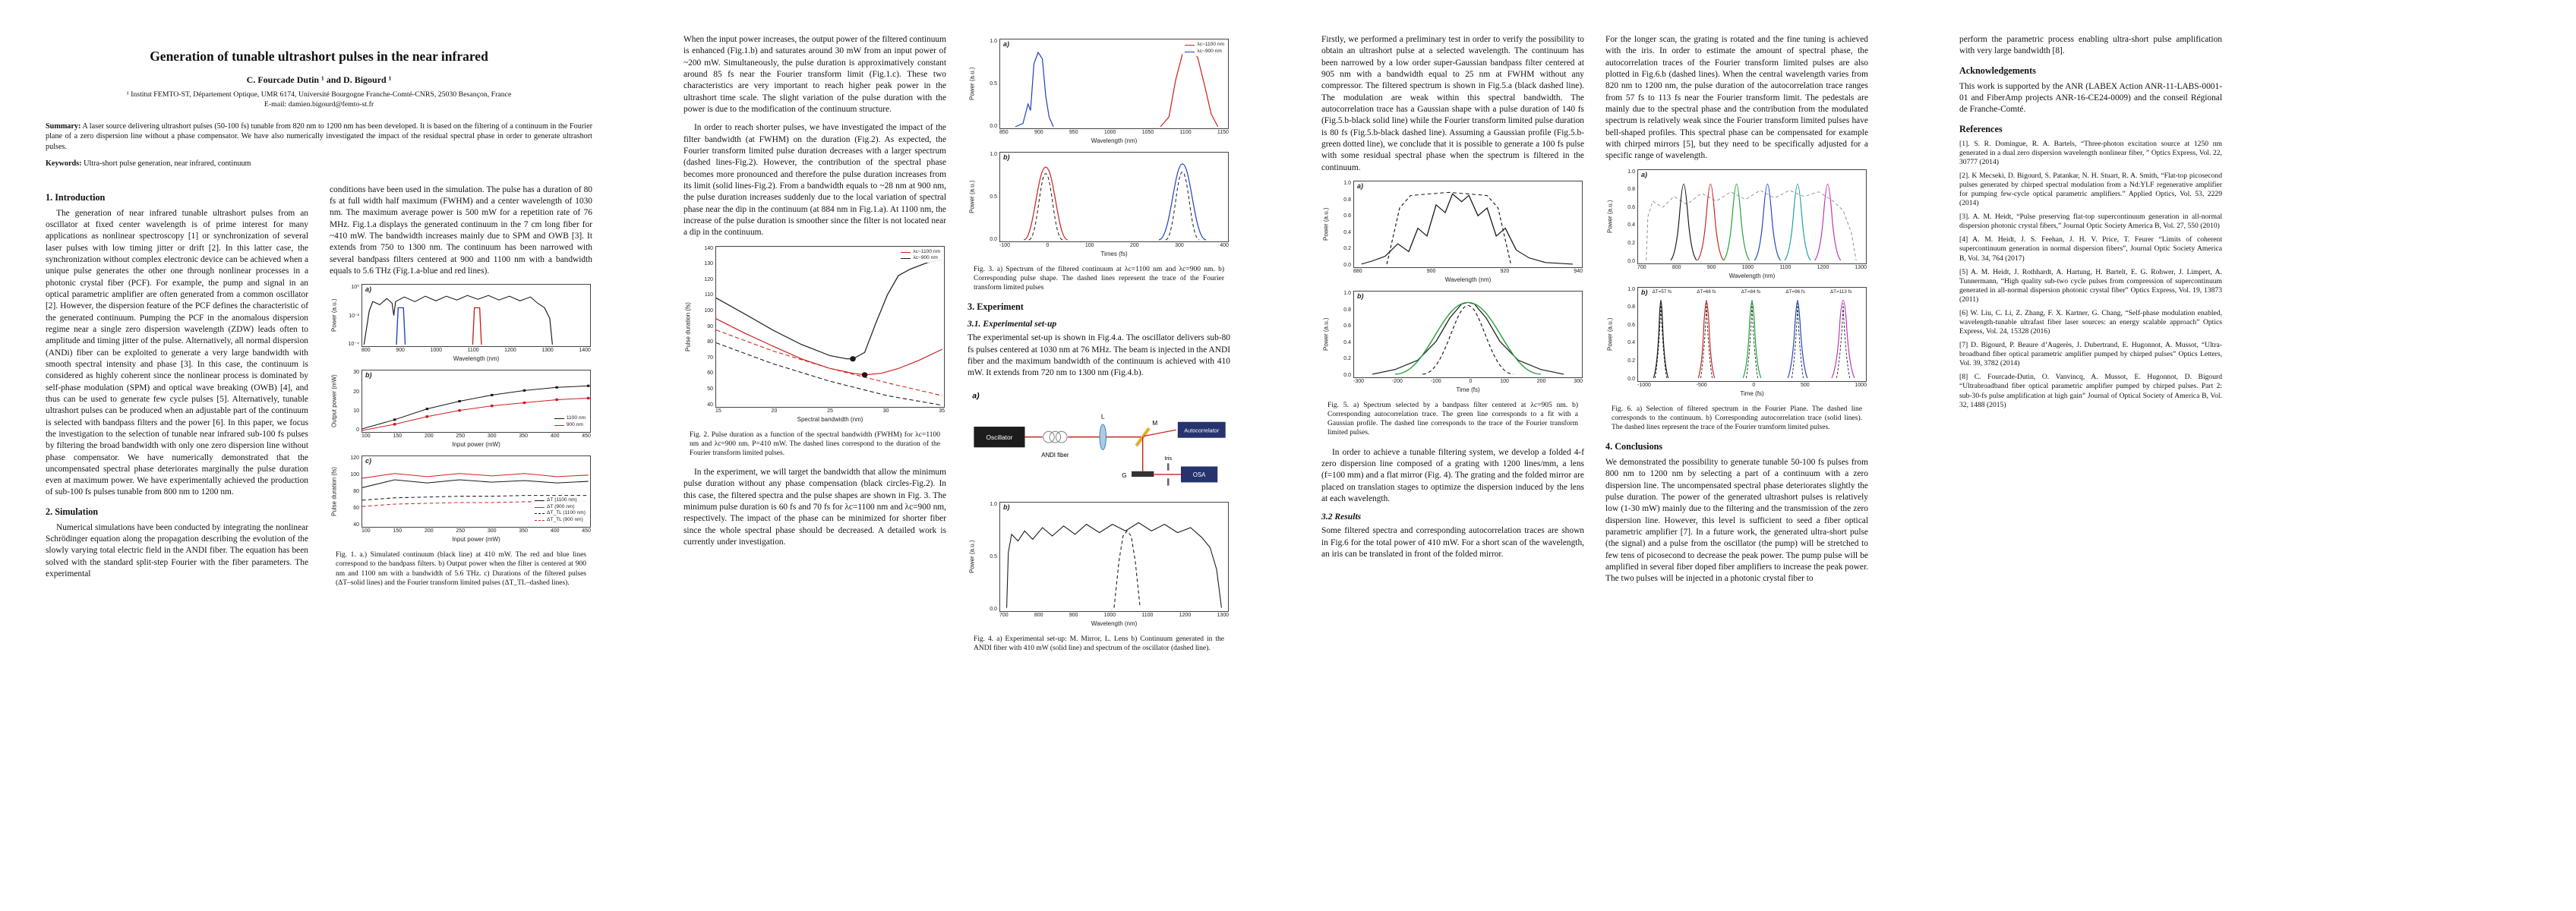 Image resolution: width=2576 pixels, height=911 pixels. I want to click on tick-label: 60, so click(710, 373).